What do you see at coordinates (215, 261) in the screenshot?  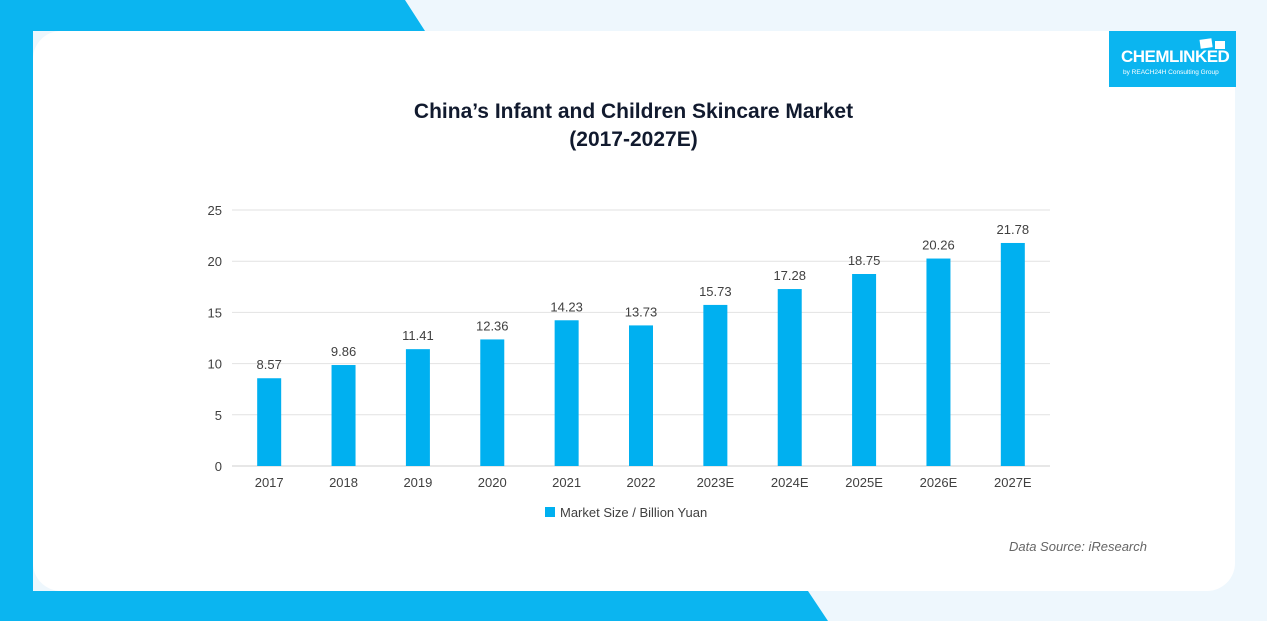 I see `y-tick-label: 20` at bounding box center [215, 261].